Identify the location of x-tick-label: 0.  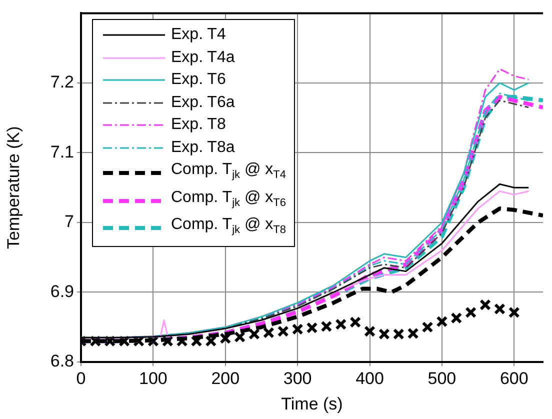
(81, 378).